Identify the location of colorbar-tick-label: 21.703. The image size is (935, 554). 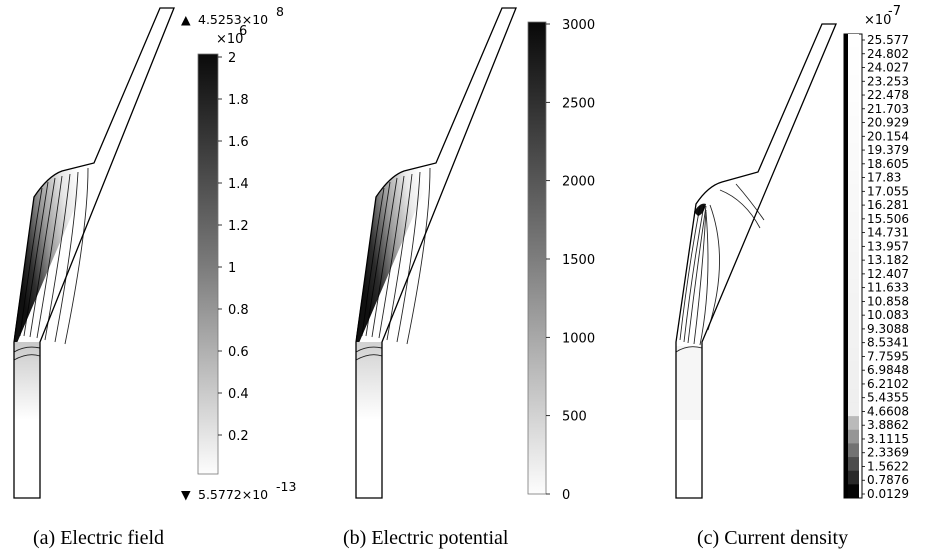
(888, 109).